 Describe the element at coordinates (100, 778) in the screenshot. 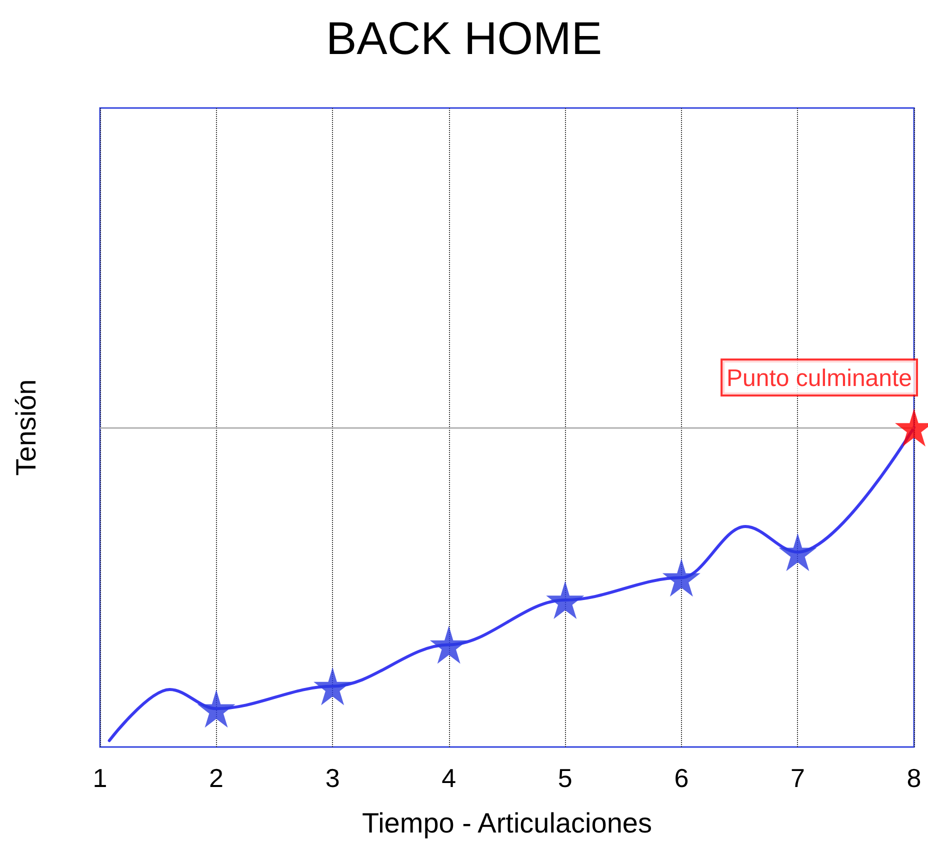

I see `x-tick-label: 1` at that location.